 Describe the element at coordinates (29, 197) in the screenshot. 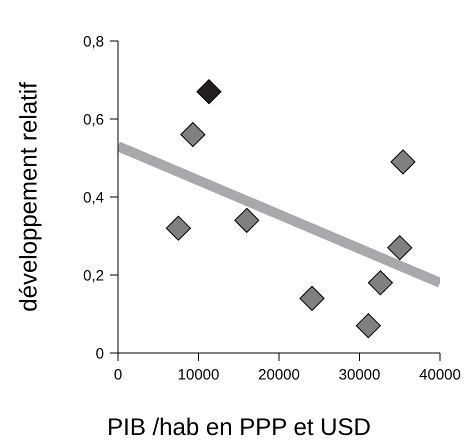

I see `y-axis-title: développement relatif` at that location.